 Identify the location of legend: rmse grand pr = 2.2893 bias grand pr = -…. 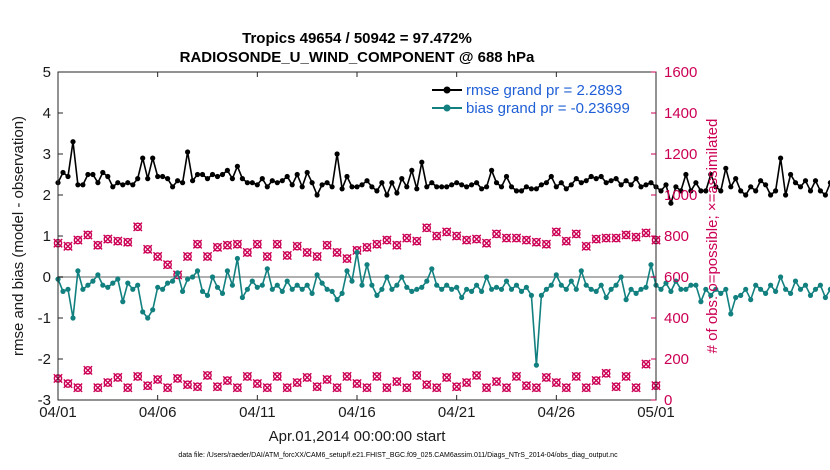
(531, 99).